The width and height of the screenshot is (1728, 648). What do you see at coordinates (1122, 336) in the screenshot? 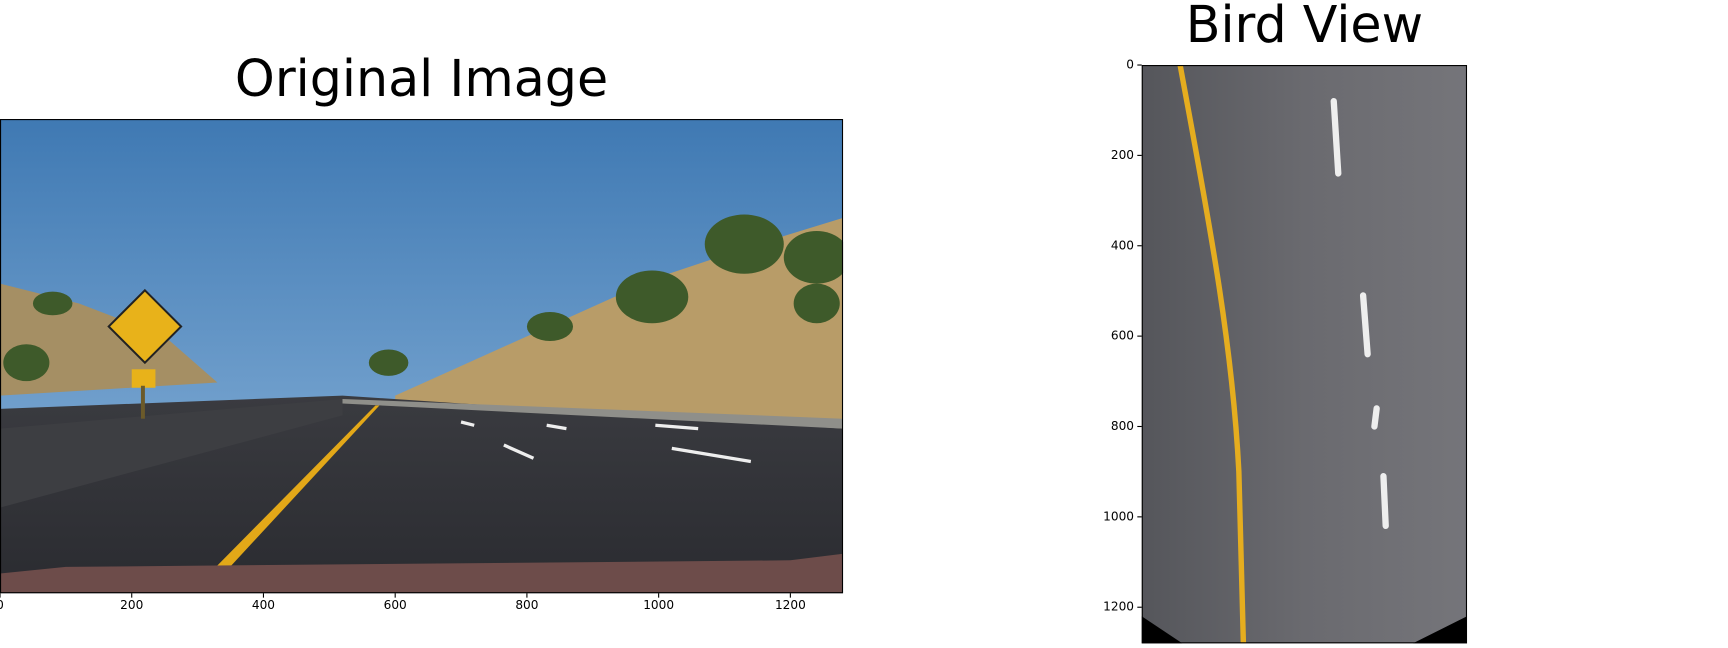
I see `y-tick-label: 600` at bounding box center [1122, 336].